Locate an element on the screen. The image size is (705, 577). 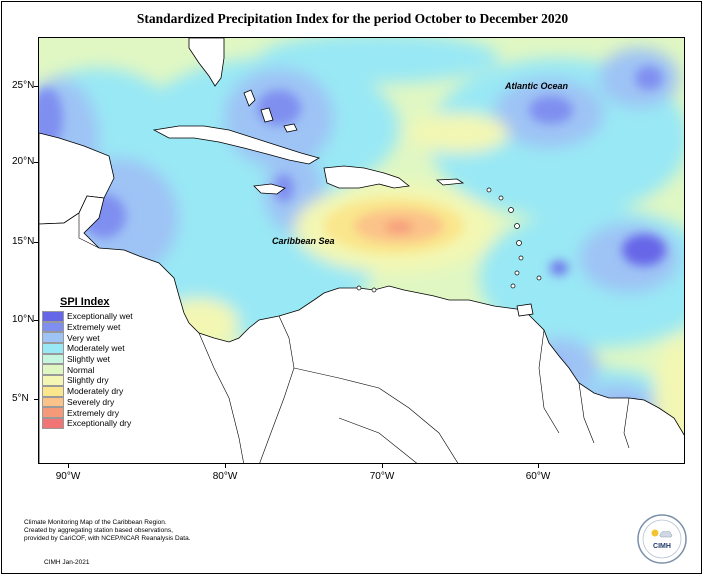
map-date: CIMH Jan-2021 is located at coordinates (67, 562).